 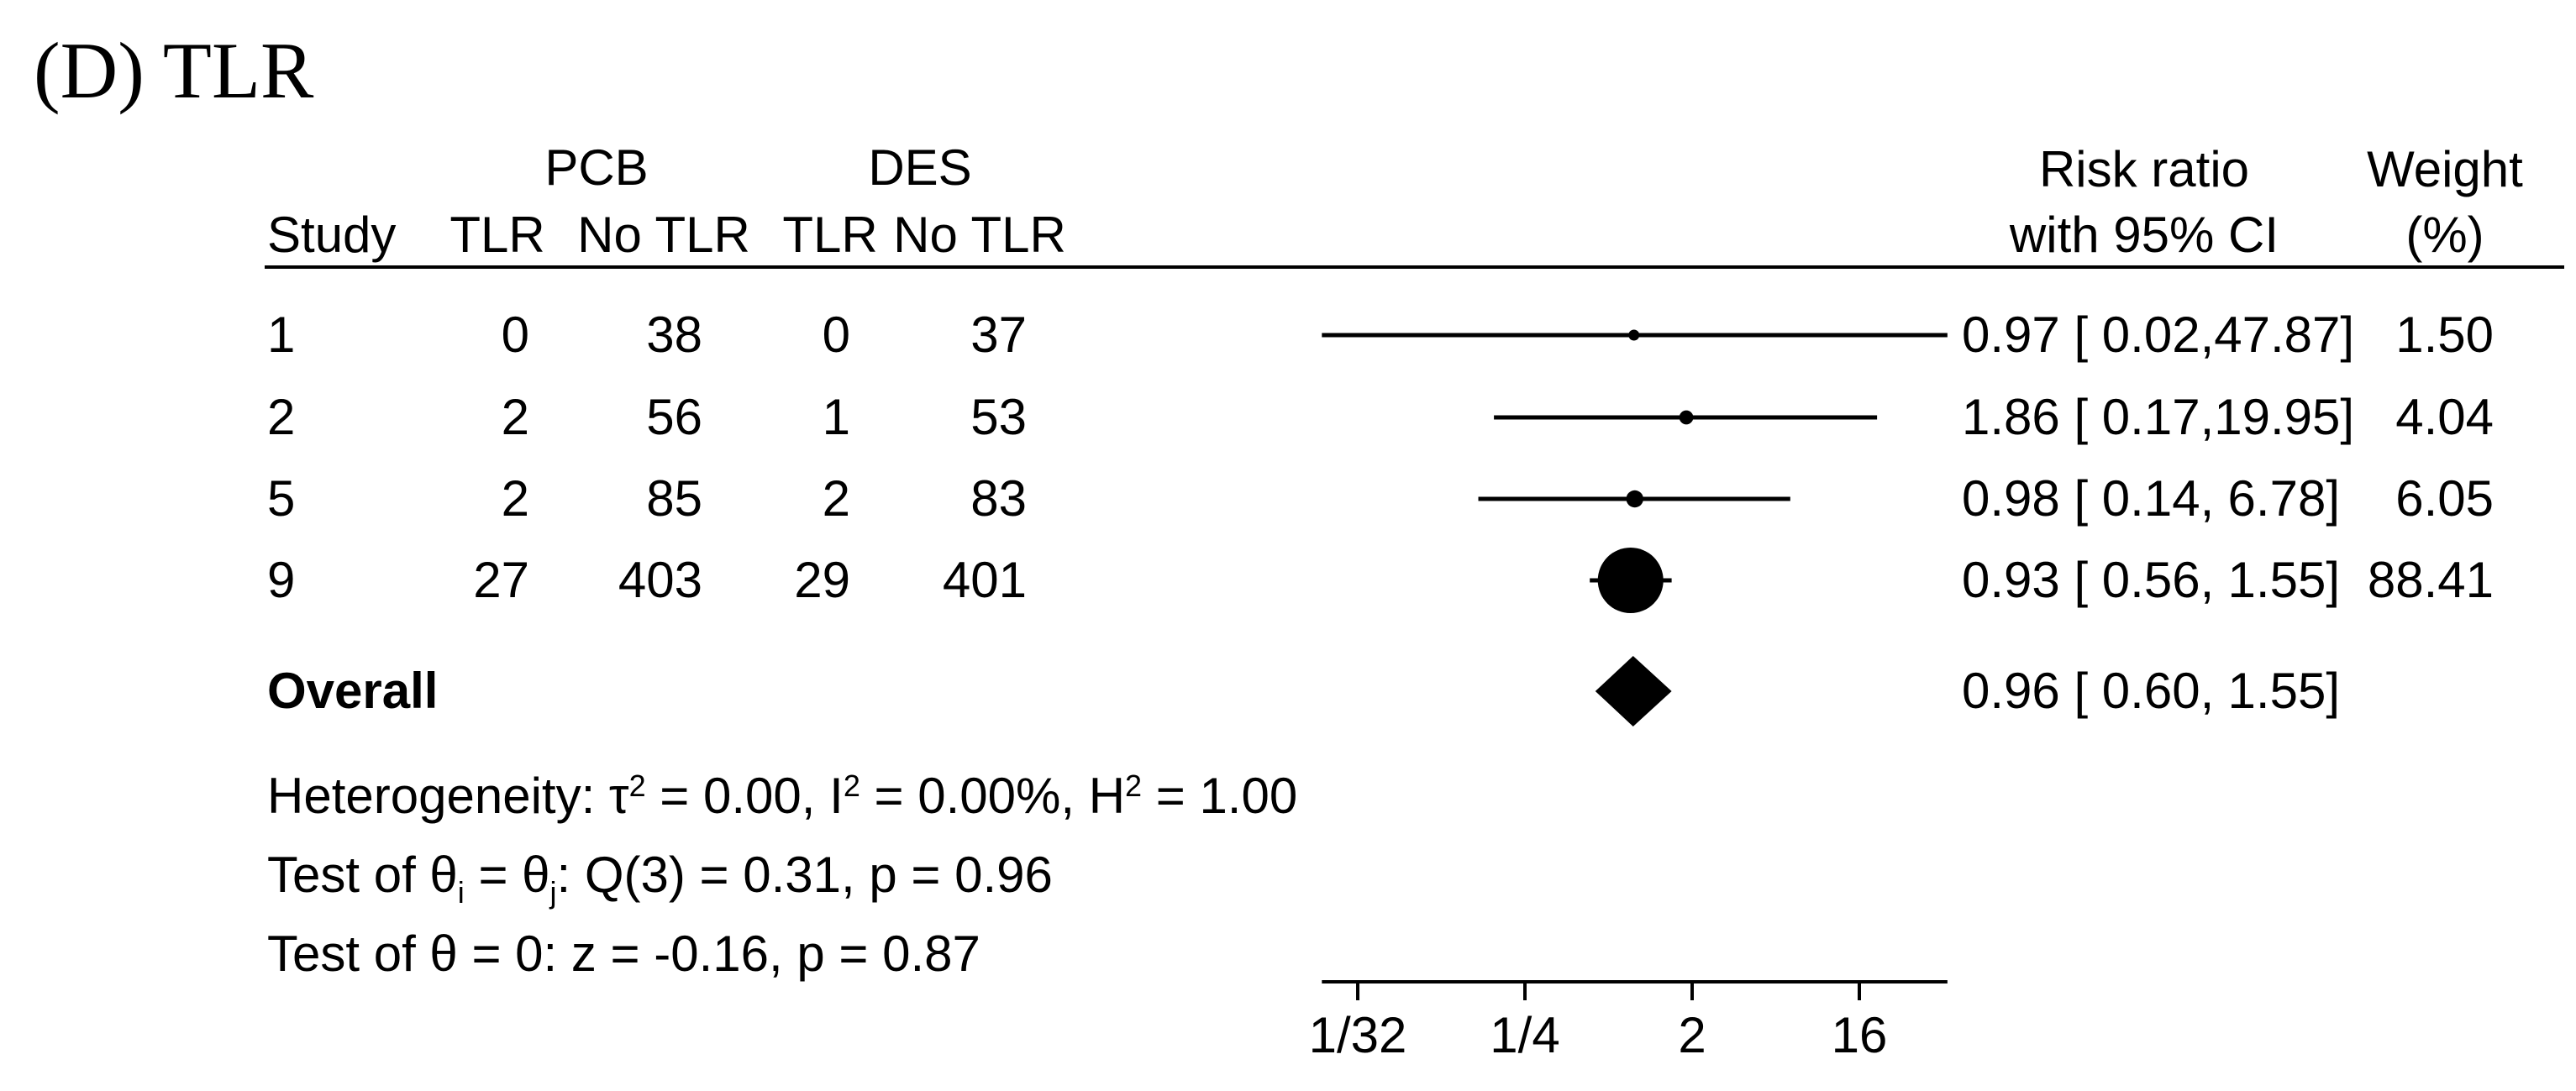 I want to click on summary-diamond, so click(x=1633, y=691).